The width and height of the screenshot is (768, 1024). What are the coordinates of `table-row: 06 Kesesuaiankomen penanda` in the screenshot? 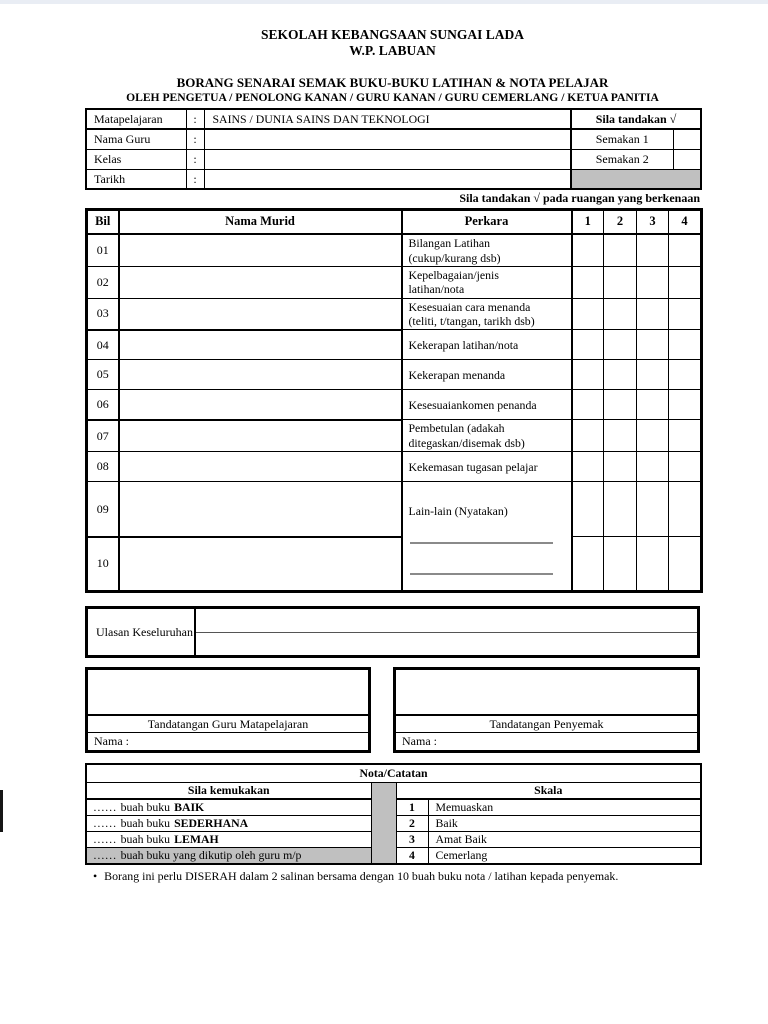 It's located at (394, 405).